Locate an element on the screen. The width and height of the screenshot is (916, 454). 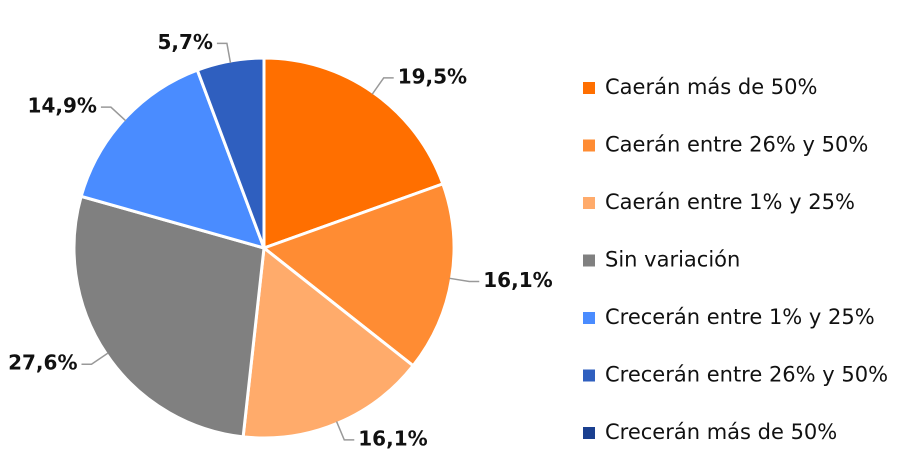
data-label: 19,5% is located at coordinates (432, 76).